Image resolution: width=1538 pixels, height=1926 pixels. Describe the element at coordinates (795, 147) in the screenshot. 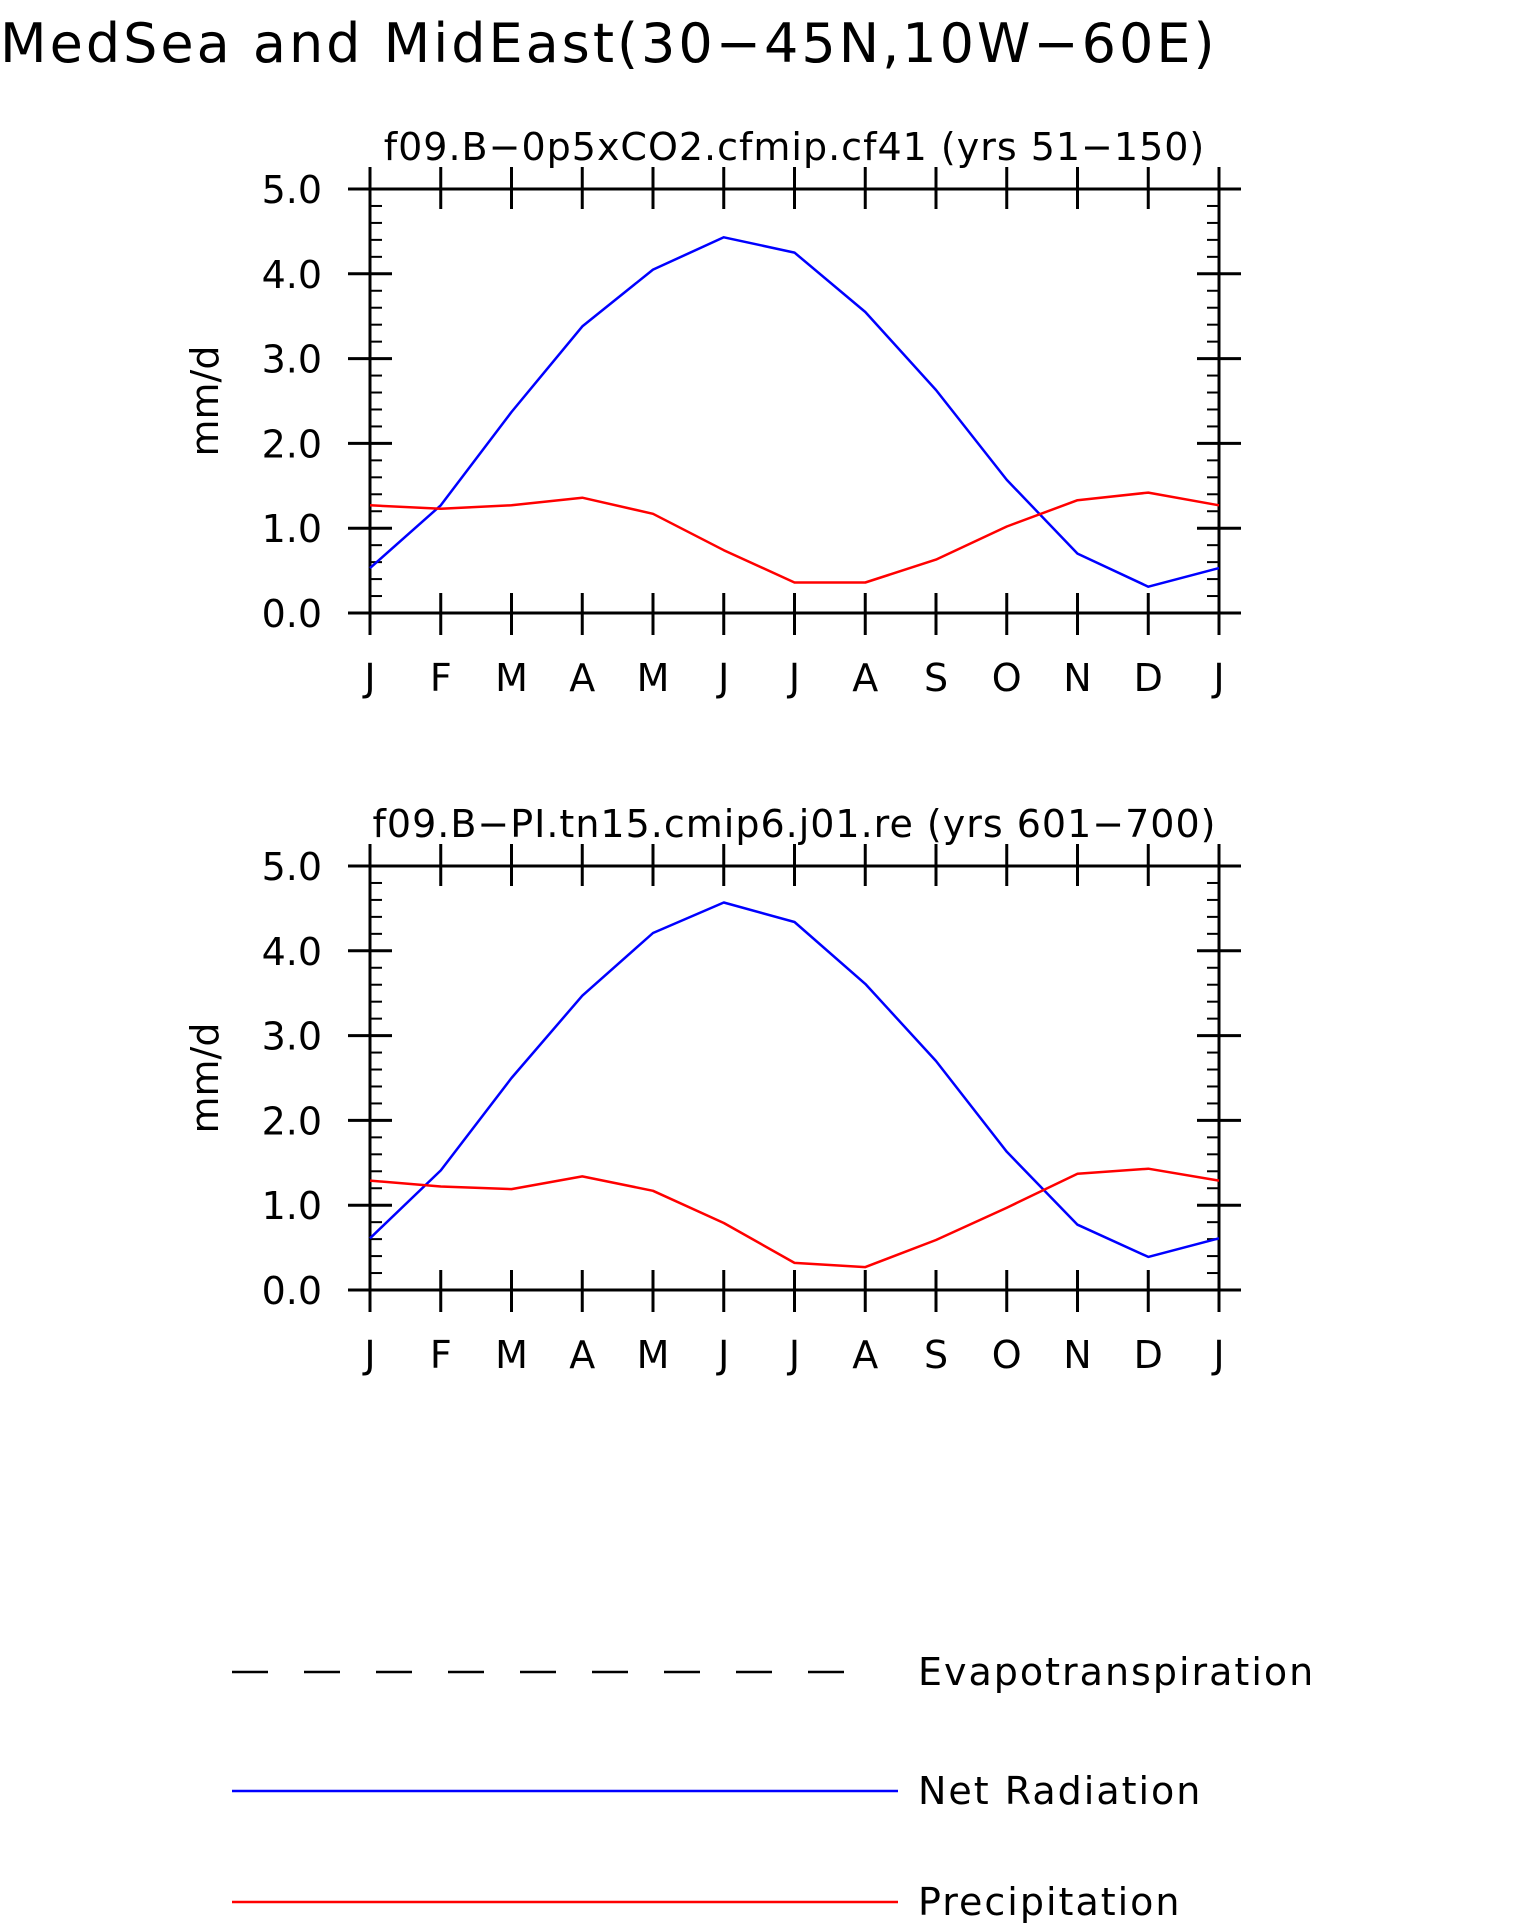

I see `panel-title: f09.B−0p5xCO2.cfmip.cf41 (yrs 51−150)` at that location.